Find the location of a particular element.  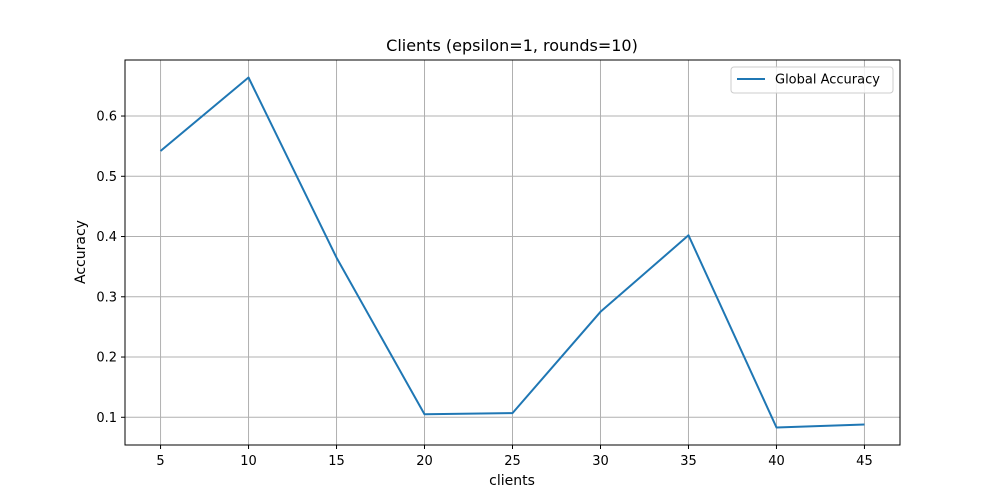

x-tick-label: 30 is located at coordinates (600, 461).